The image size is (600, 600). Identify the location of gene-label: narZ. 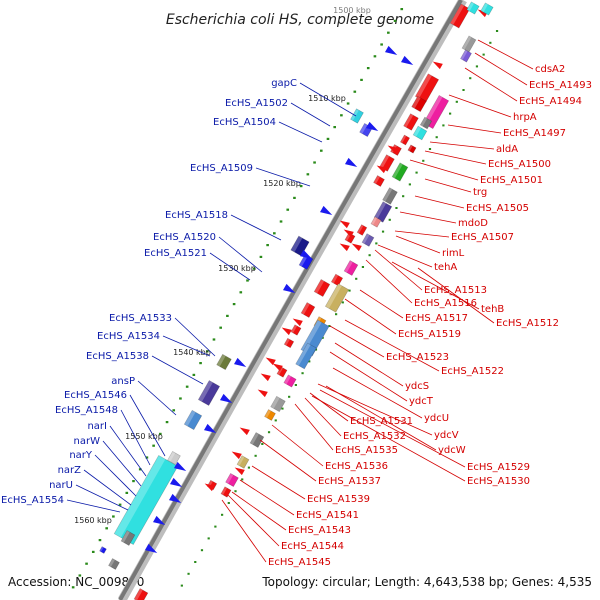
(70, 470).